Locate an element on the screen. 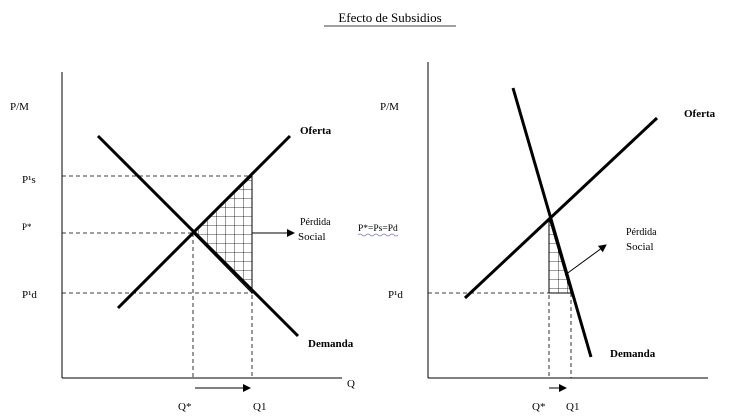  left-q-eq: Q* is located at coordinates (184, 407).